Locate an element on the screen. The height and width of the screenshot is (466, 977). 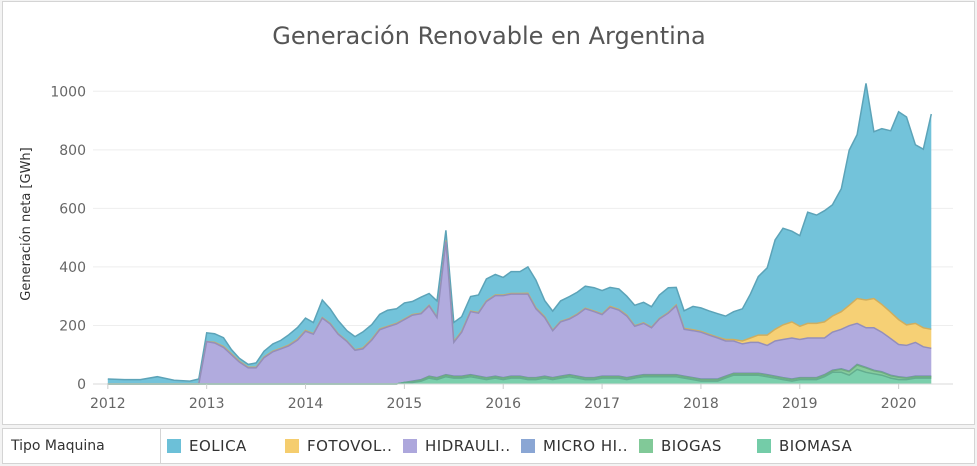
x-tick-label: 2018 is located at coordinates (701, 404).